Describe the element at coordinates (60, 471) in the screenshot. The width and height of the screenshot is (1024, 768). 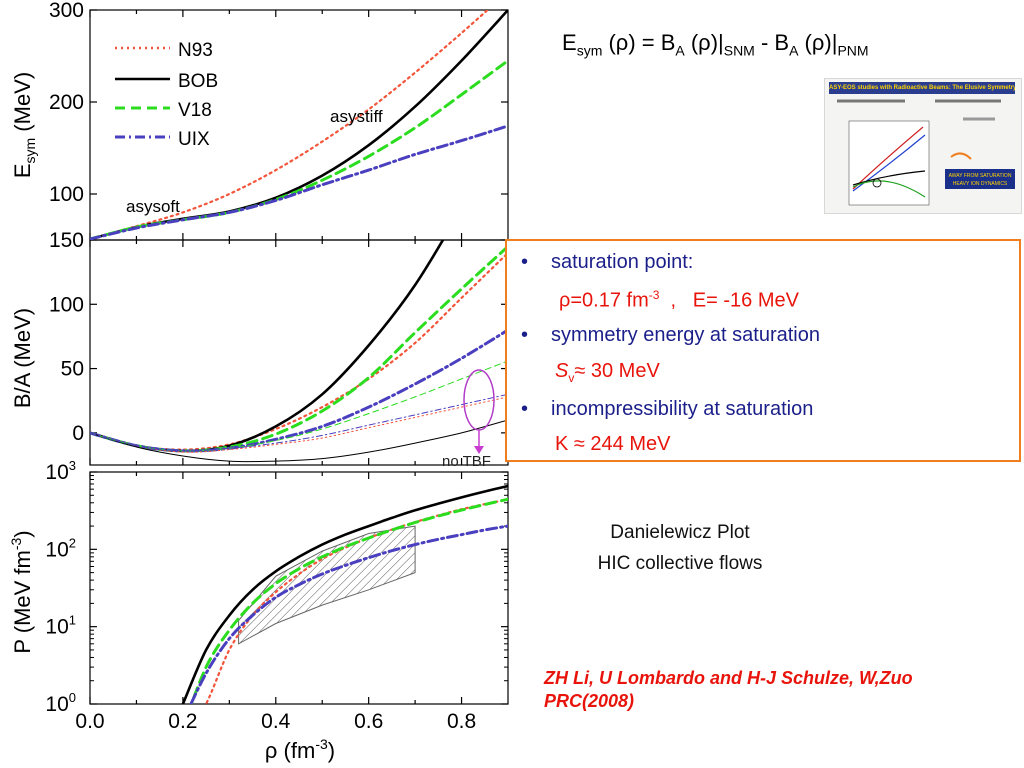
I see `y-tick-label: 103` at that location.